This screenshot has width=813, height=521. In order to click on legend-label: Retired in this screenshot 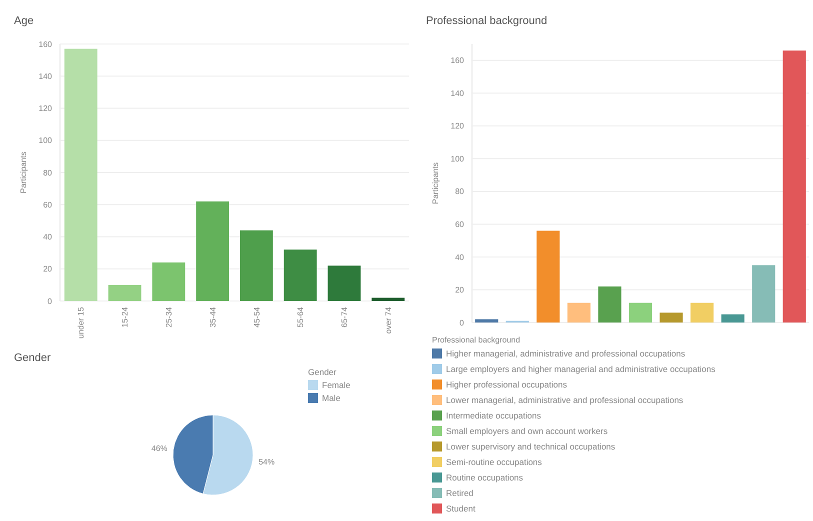, I will do `click(460, 493)`.